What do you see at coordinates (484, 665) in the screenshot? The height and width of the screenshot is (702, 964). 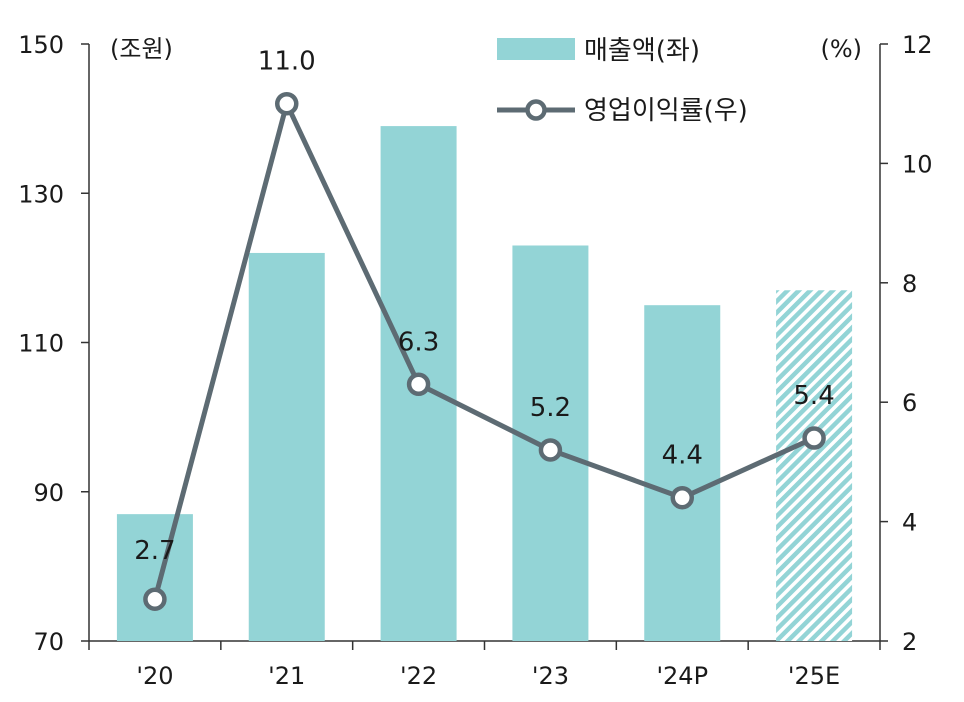 I see `x-axis-ticks: '20 '21 '22 '23 '24P '25E` at bounding box center [484, 665].